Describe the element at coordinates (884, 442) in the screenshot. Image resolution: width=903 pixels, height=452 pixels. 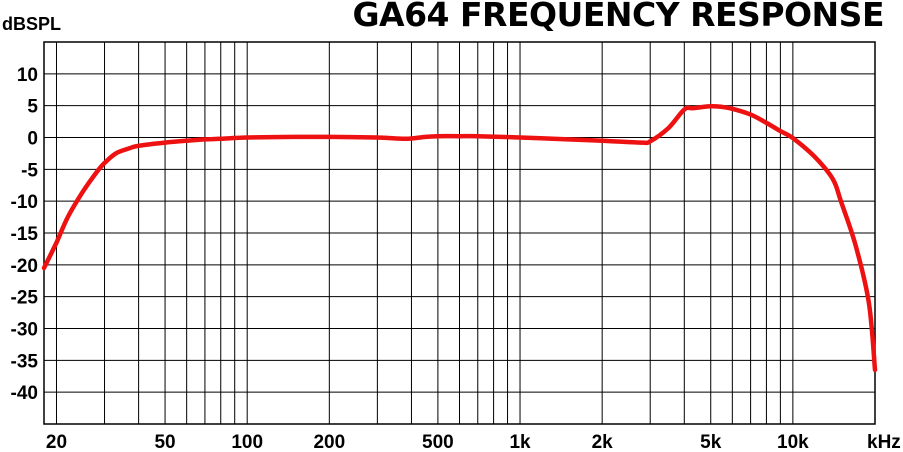
I see `x-unit-label: kHz` at that location.